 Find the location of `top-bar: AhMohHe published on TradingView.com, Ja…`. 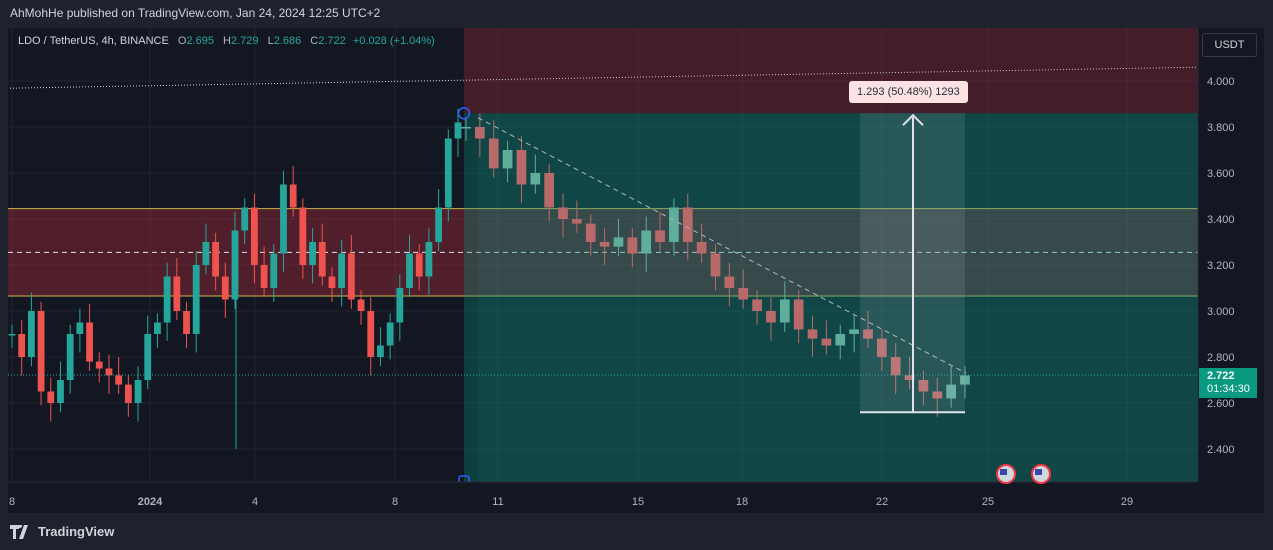

top-bar: AhMohHe published on TradingView.com, Ja… is located at coordinates (636, 14).